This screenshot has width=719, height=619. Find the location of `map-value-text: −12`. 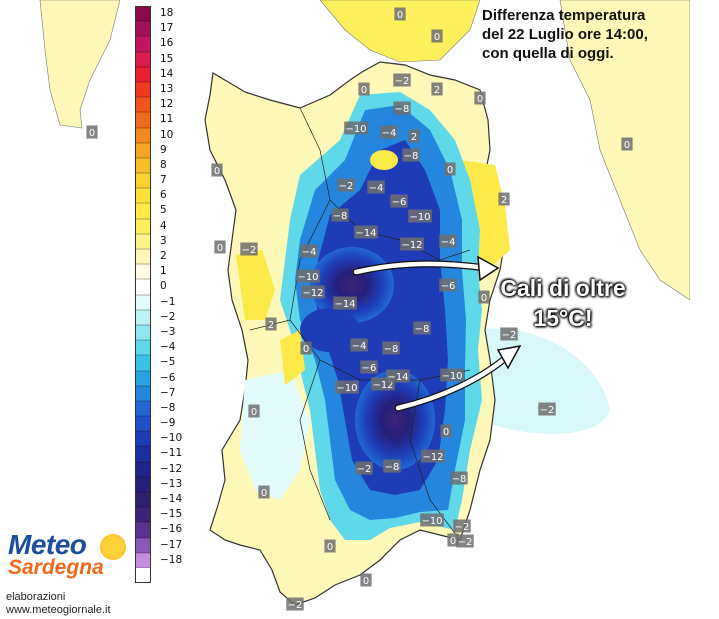

map-value-text: −12 is located at coordinates (382, 385).